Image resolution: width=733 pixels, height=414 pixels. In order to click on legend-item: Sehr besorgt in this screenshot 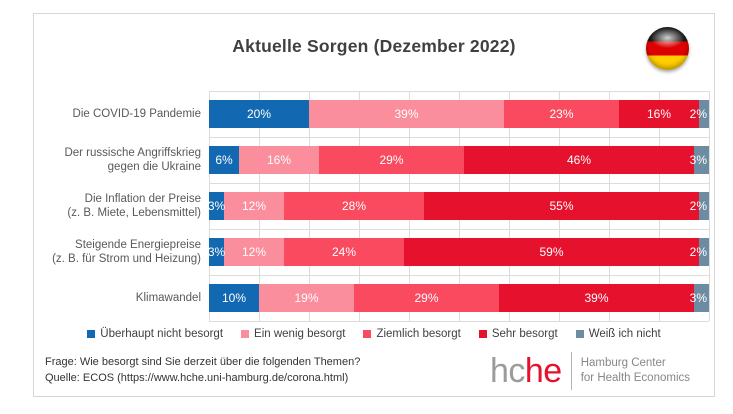, I will do `click(518, 334)`.